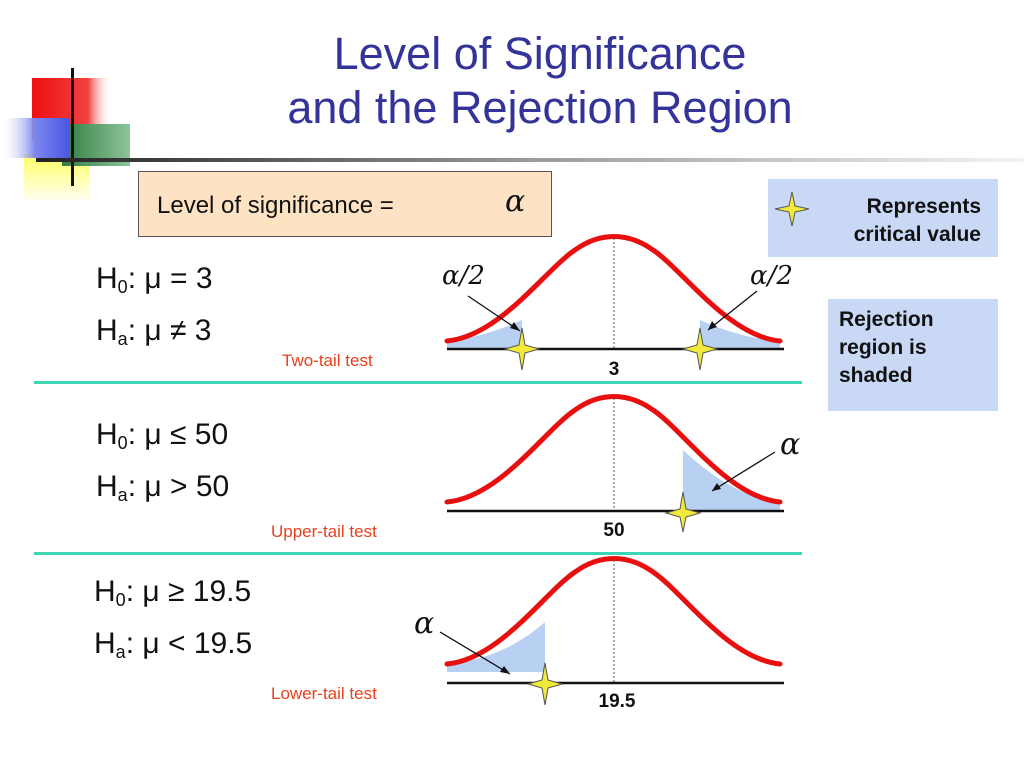 This screenshot has width=1024, height=768. Describe the element at coordinates (327, 360) in the screenshot. I see `test-type-label: Two-tail test` at that location.